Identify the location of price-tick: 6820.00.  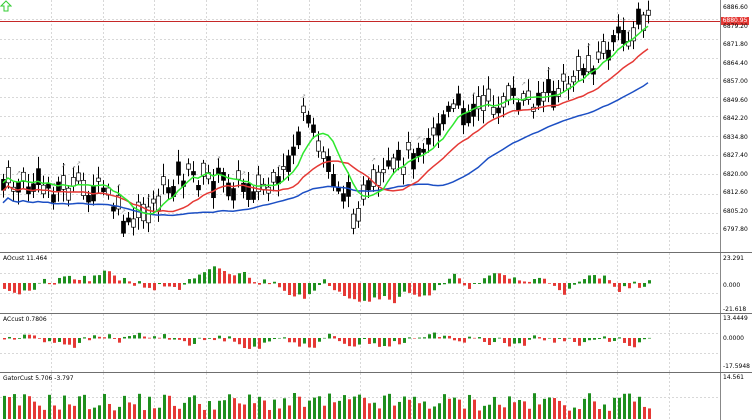
(735, 174).